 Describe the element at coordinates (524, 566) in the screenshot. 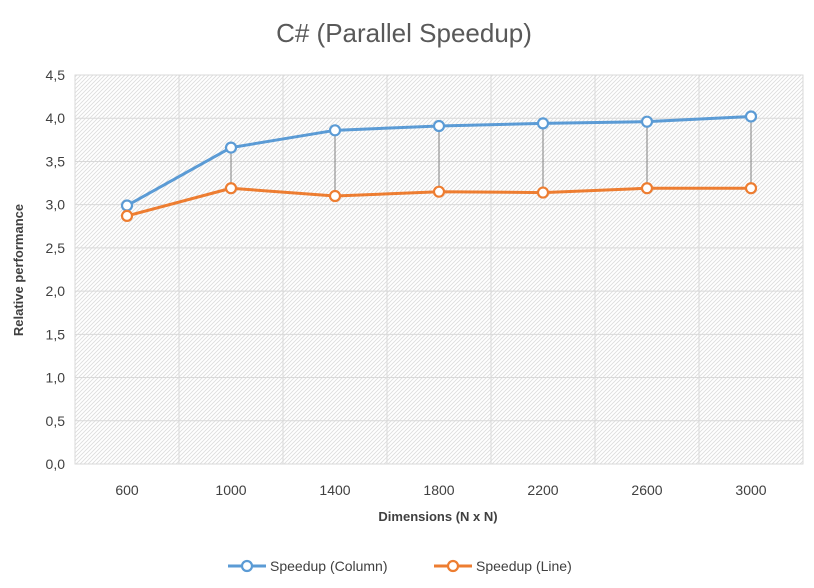

I see `legend-label: Speedup (Line)` at that location.